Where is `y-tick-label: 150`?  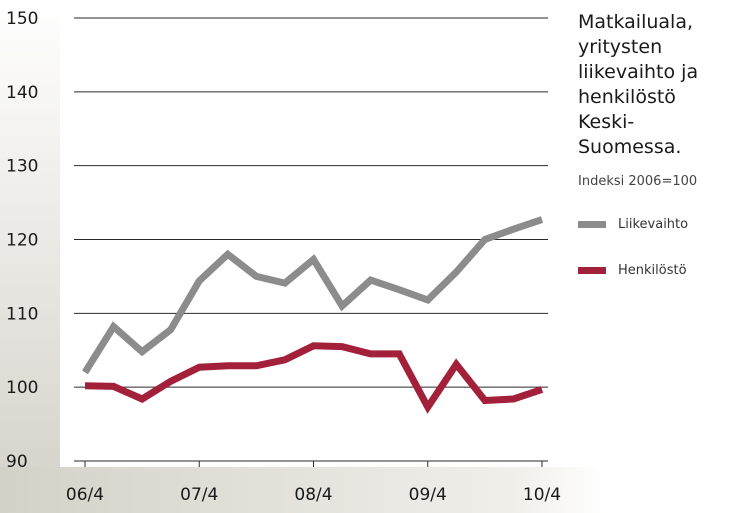 y-tick-label: 150 is located at coordinates (22, 19).